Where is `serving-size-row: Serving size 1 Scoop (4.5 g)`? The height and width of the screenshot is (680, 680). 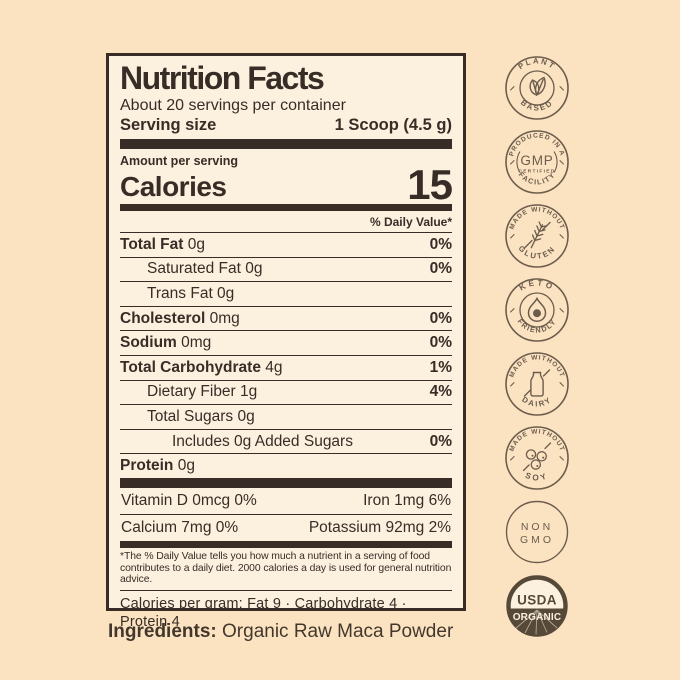 serving-size-row: Serving size 1 Scoop (4.5 g) is located at coordinates (286, 125).